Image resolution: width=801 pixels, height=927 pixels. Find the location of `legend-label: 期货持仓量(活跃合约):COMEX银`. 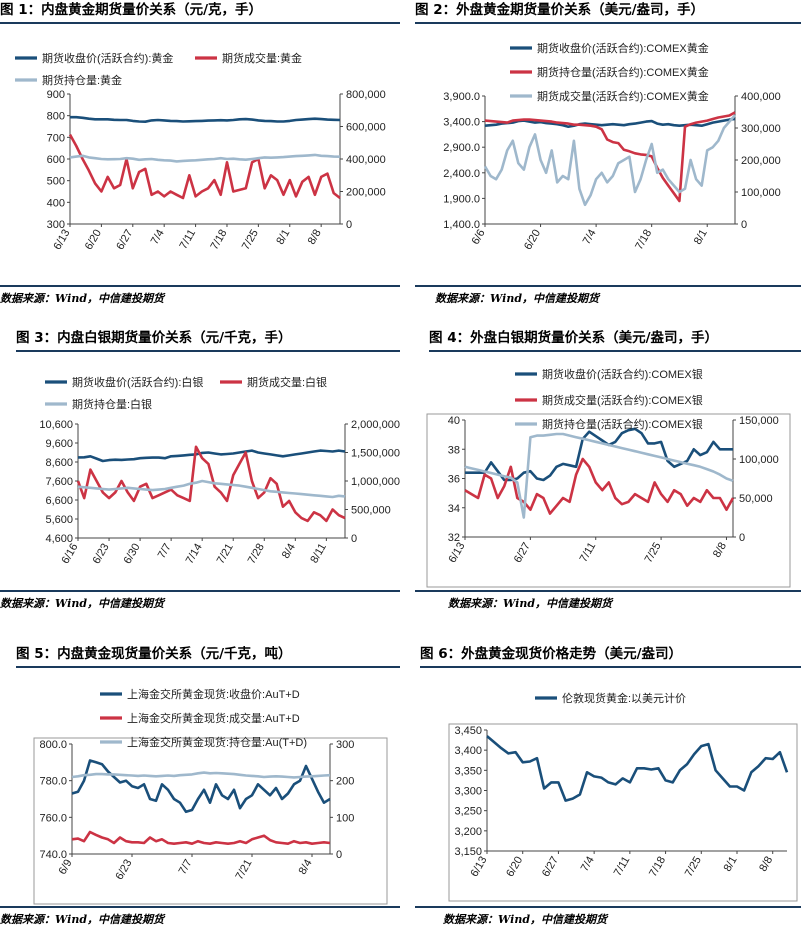

legend-label: 期货持仓量(活跃合约):COMEX银 is located at coordinates (622, 424).